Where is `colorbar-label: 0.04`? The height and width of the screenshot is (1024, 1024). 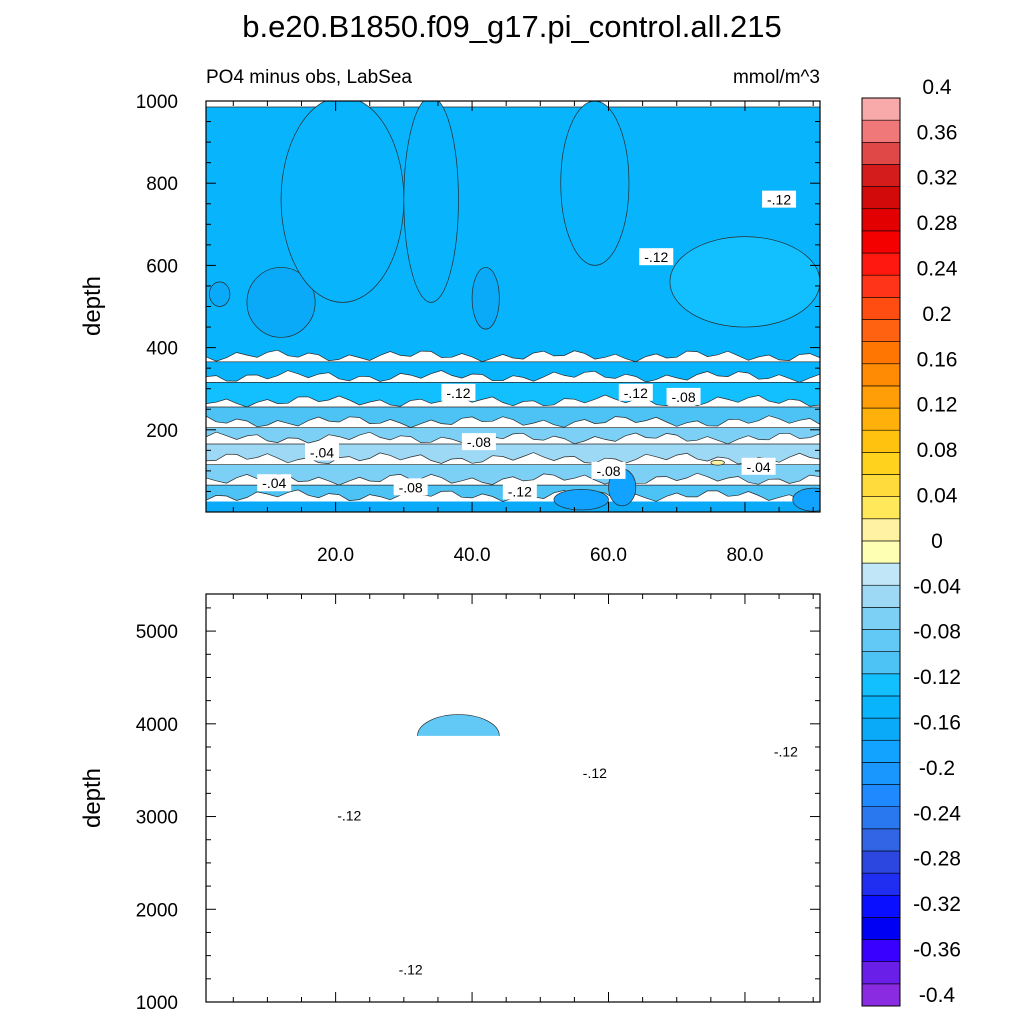 colorbar-label: 0.04 is located at coordinates (937, 496).